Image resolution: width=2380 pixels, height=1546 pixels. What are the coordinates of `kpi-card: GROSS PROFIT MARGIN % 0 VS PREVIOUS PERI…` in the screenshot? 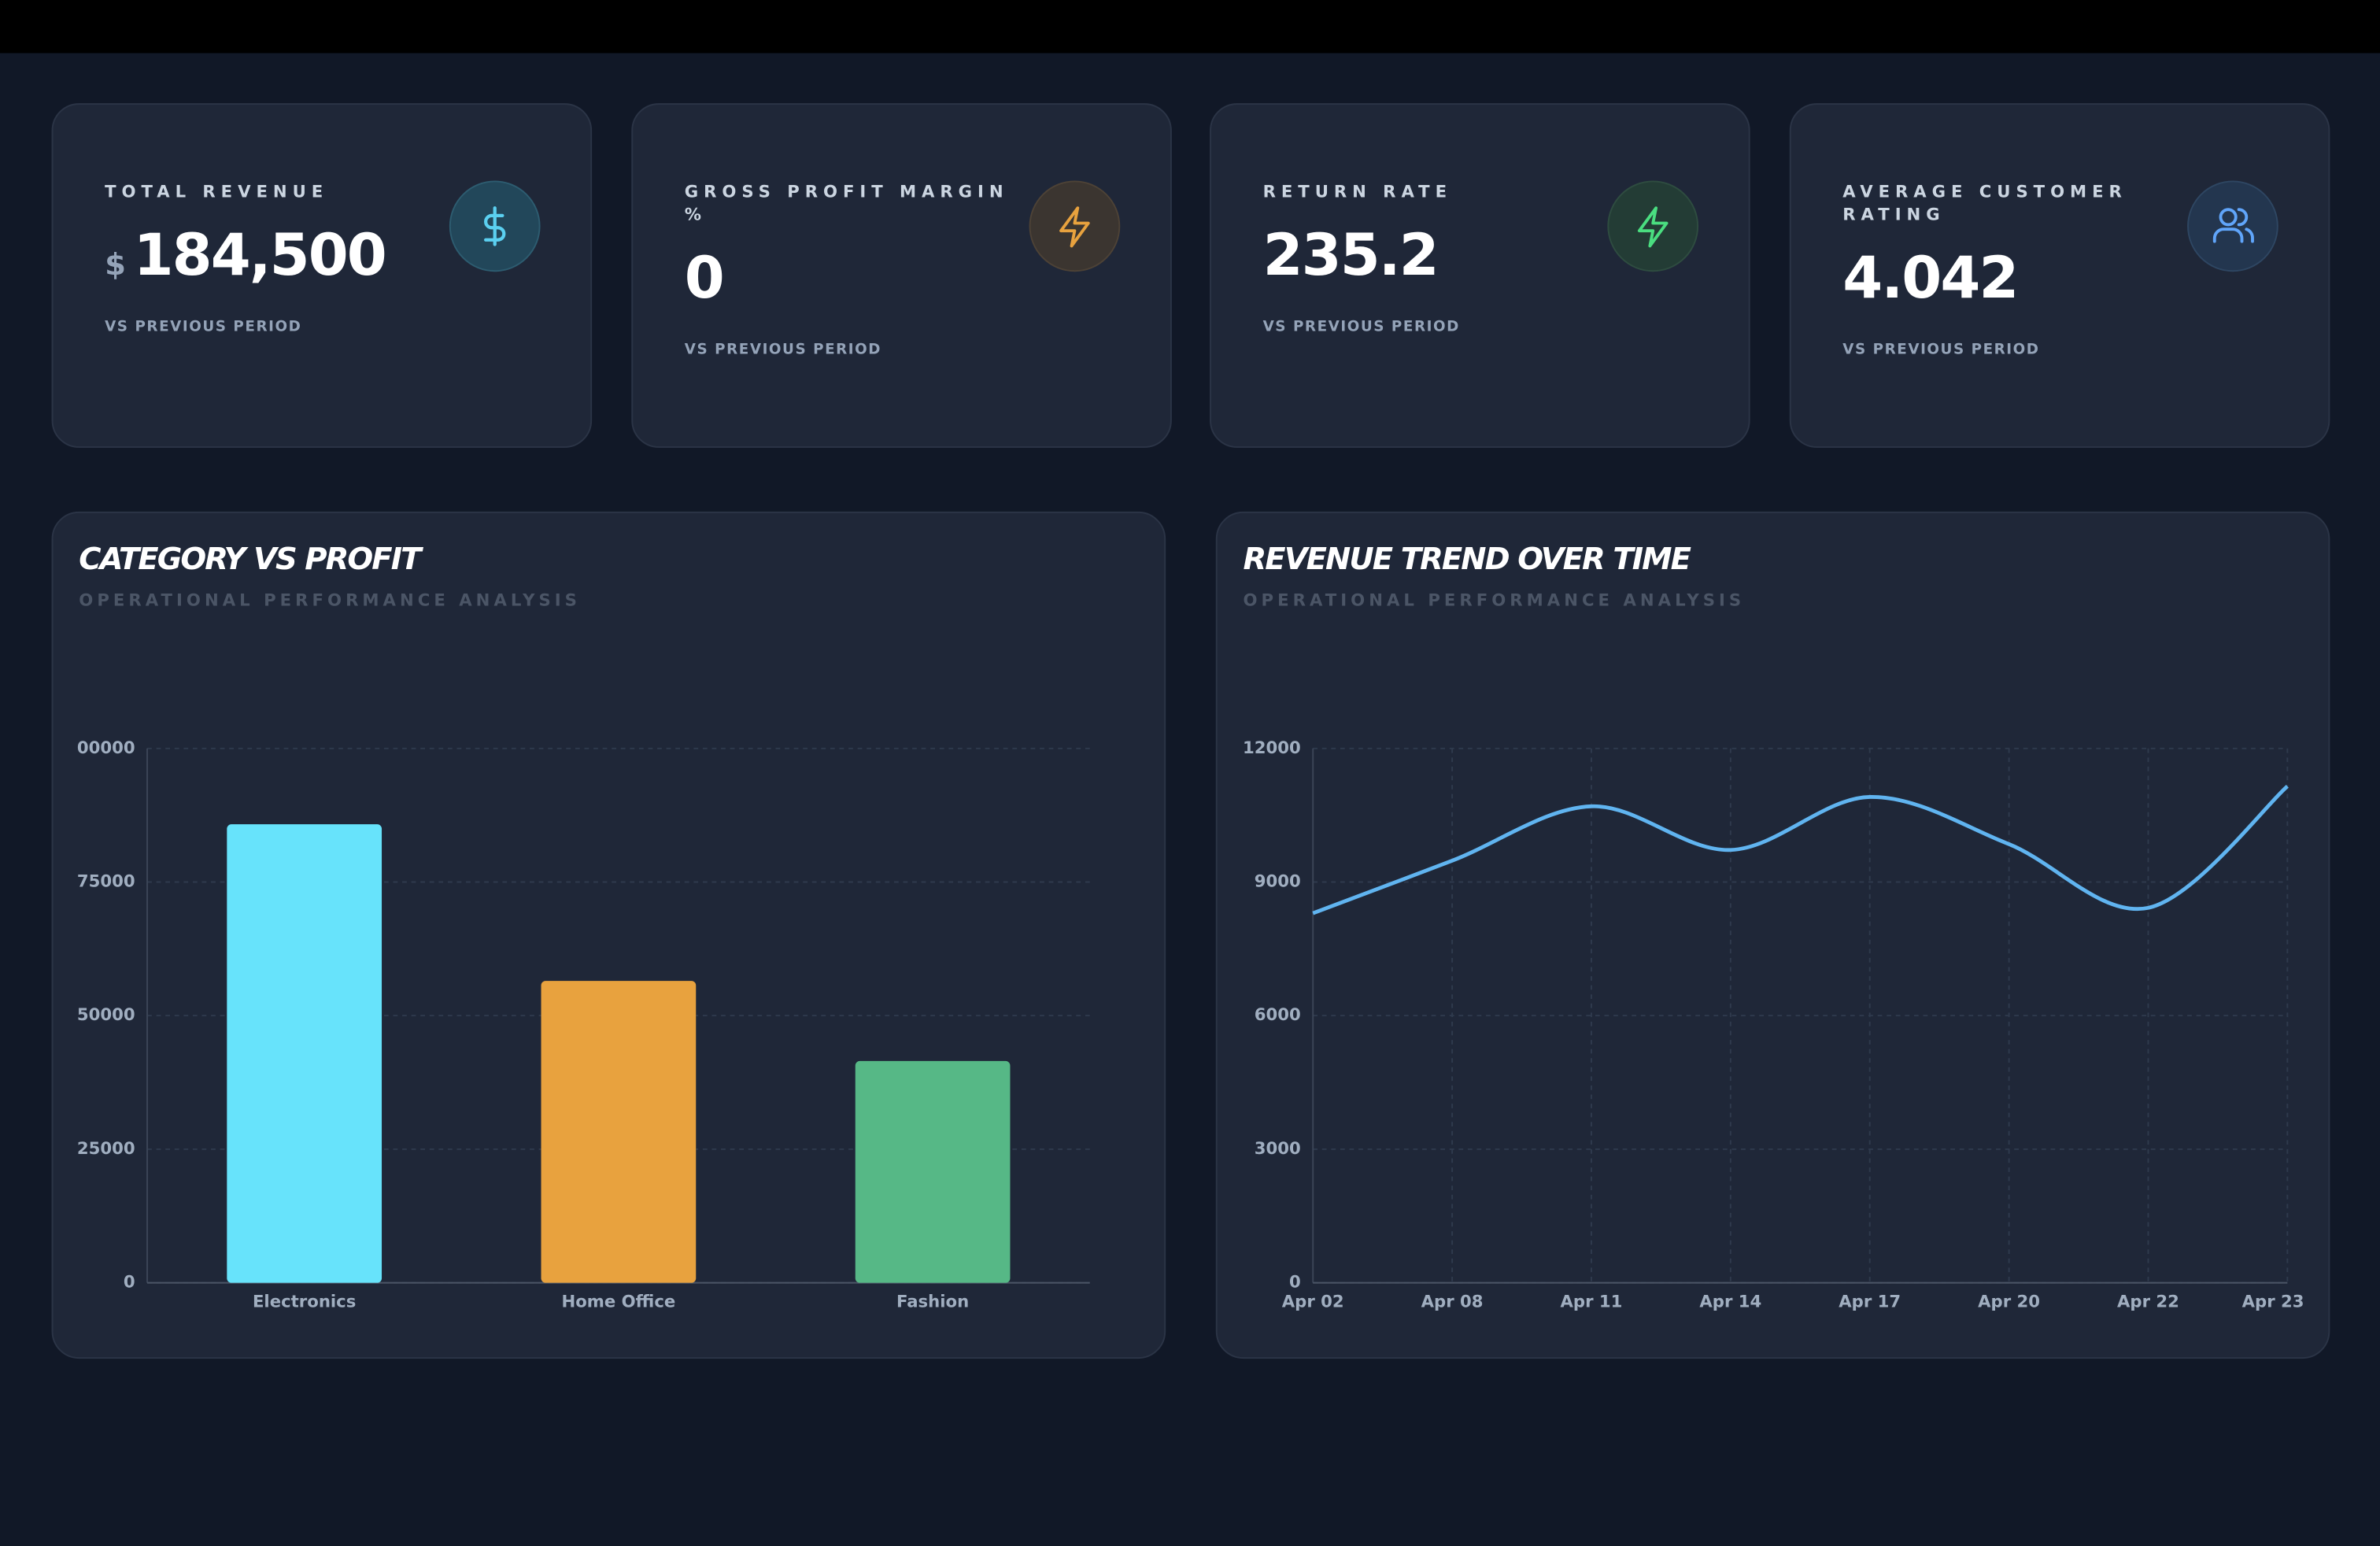 It's located at (901, 275).